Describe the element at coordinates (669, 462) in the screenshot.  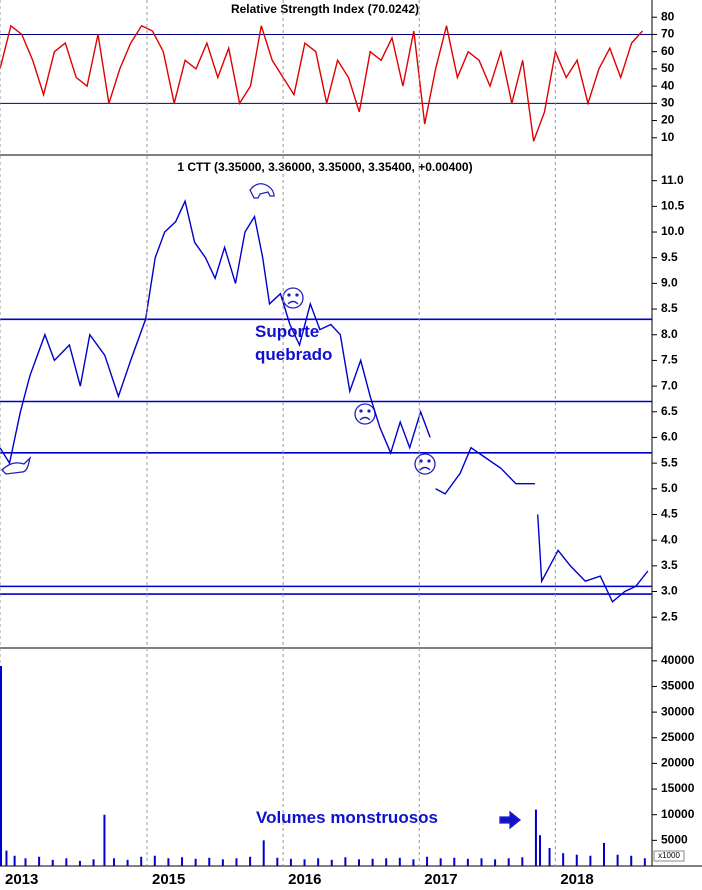
I see `y-tick-label: 5.5` at that location.